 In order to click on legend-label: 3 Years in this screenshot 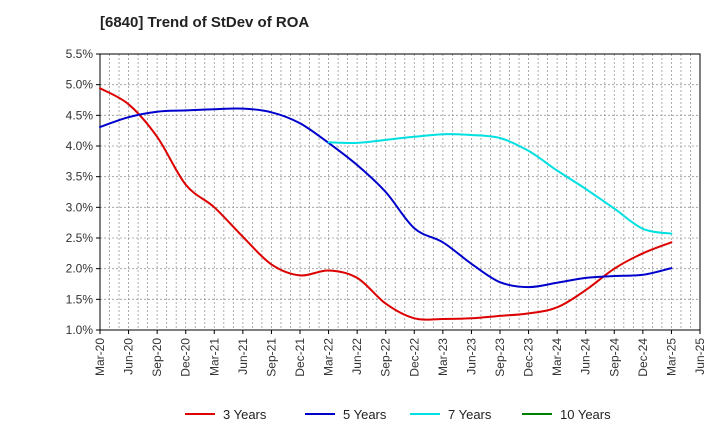, I will do `click(245, 414)`.